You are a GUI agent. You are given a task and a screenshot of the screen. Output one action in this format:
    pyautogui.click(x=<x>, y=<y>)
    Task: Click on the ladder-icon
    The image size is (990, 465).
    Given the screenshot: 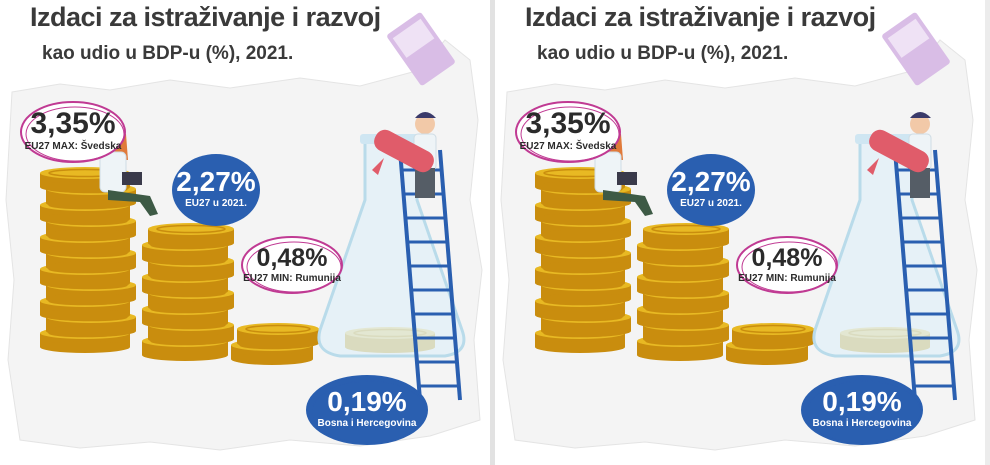 What is the action you would take?
    pyautogui.click(x=430, y=275)
    